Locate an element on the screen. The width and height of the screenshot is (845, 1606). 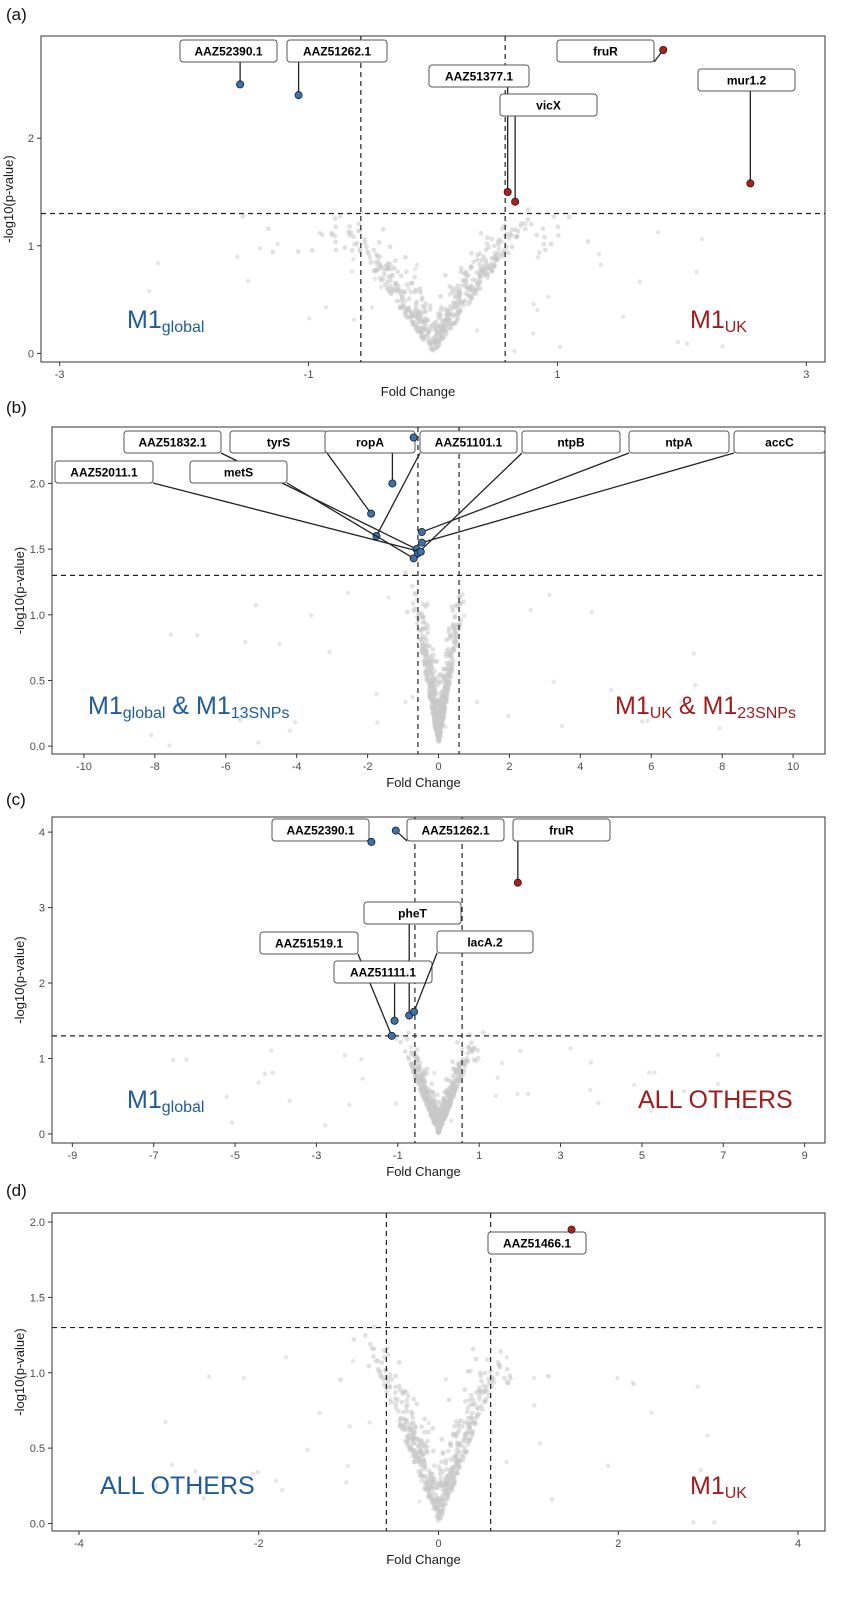
y-axis-title: -log10(p-value) is located at coordinates (8, 198).